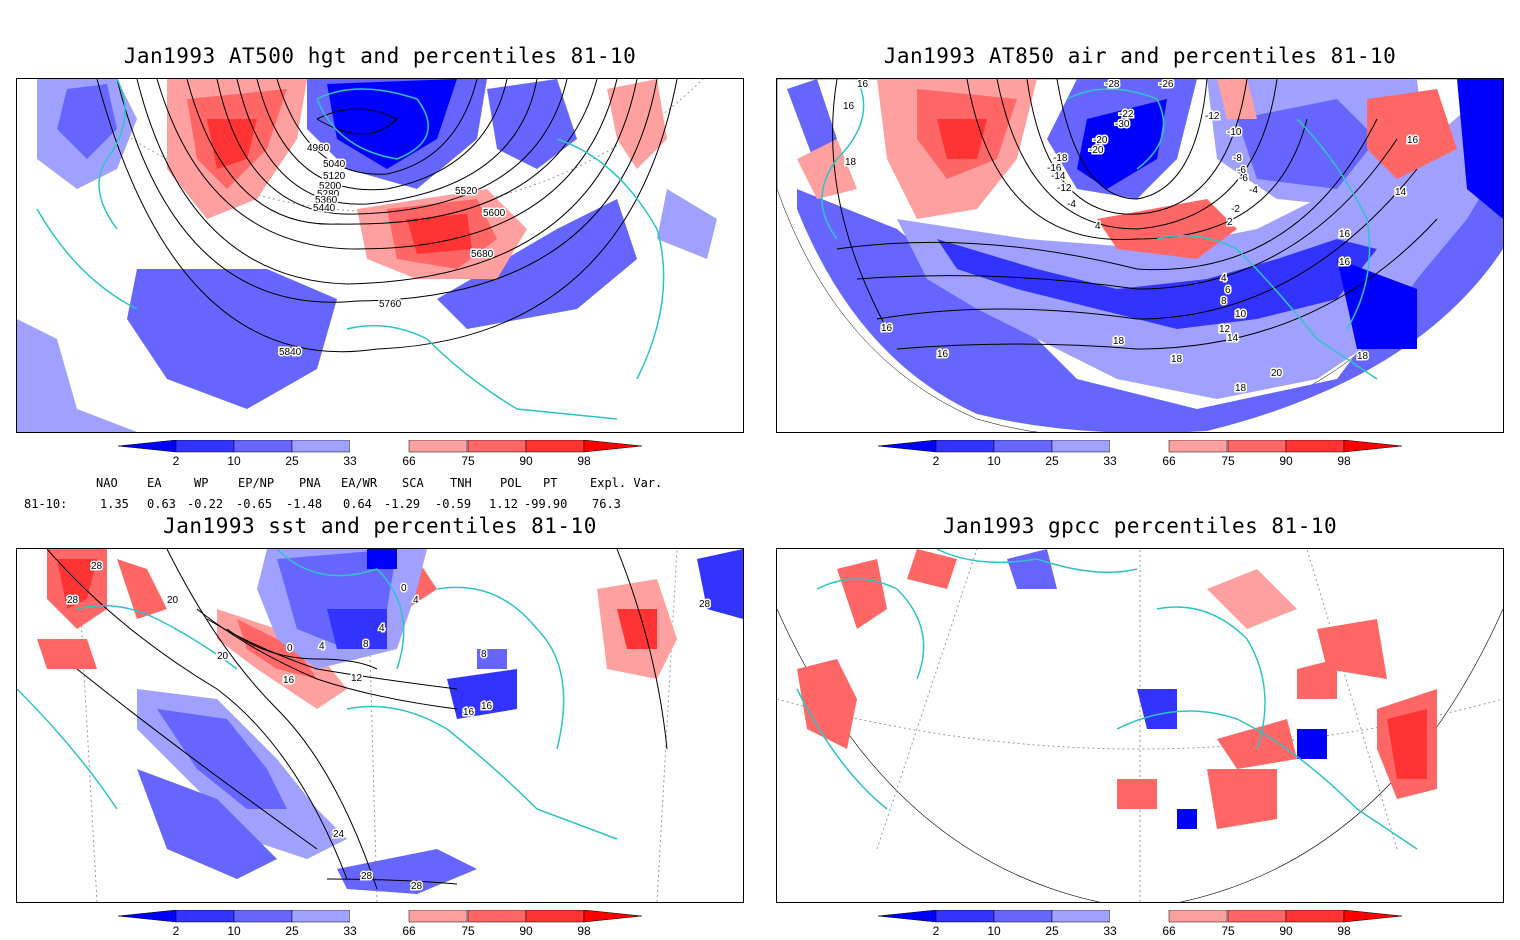 This screenshot has height=940, width=1520. I want to click on index-name: Expl. Var., so click(626, 483).